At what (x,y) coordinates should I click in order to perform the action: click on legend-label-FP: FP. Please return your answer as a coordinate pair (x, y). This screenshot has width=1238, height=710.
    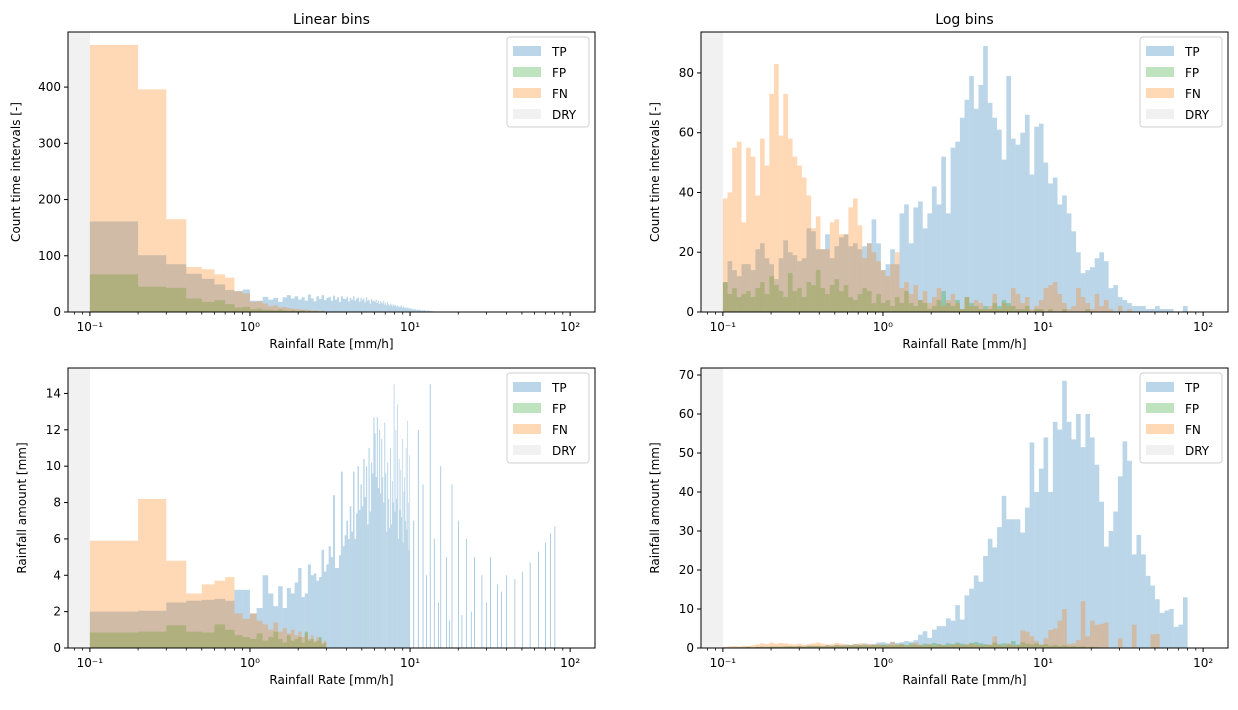
    Looking at the image, I should click on (559, 73).